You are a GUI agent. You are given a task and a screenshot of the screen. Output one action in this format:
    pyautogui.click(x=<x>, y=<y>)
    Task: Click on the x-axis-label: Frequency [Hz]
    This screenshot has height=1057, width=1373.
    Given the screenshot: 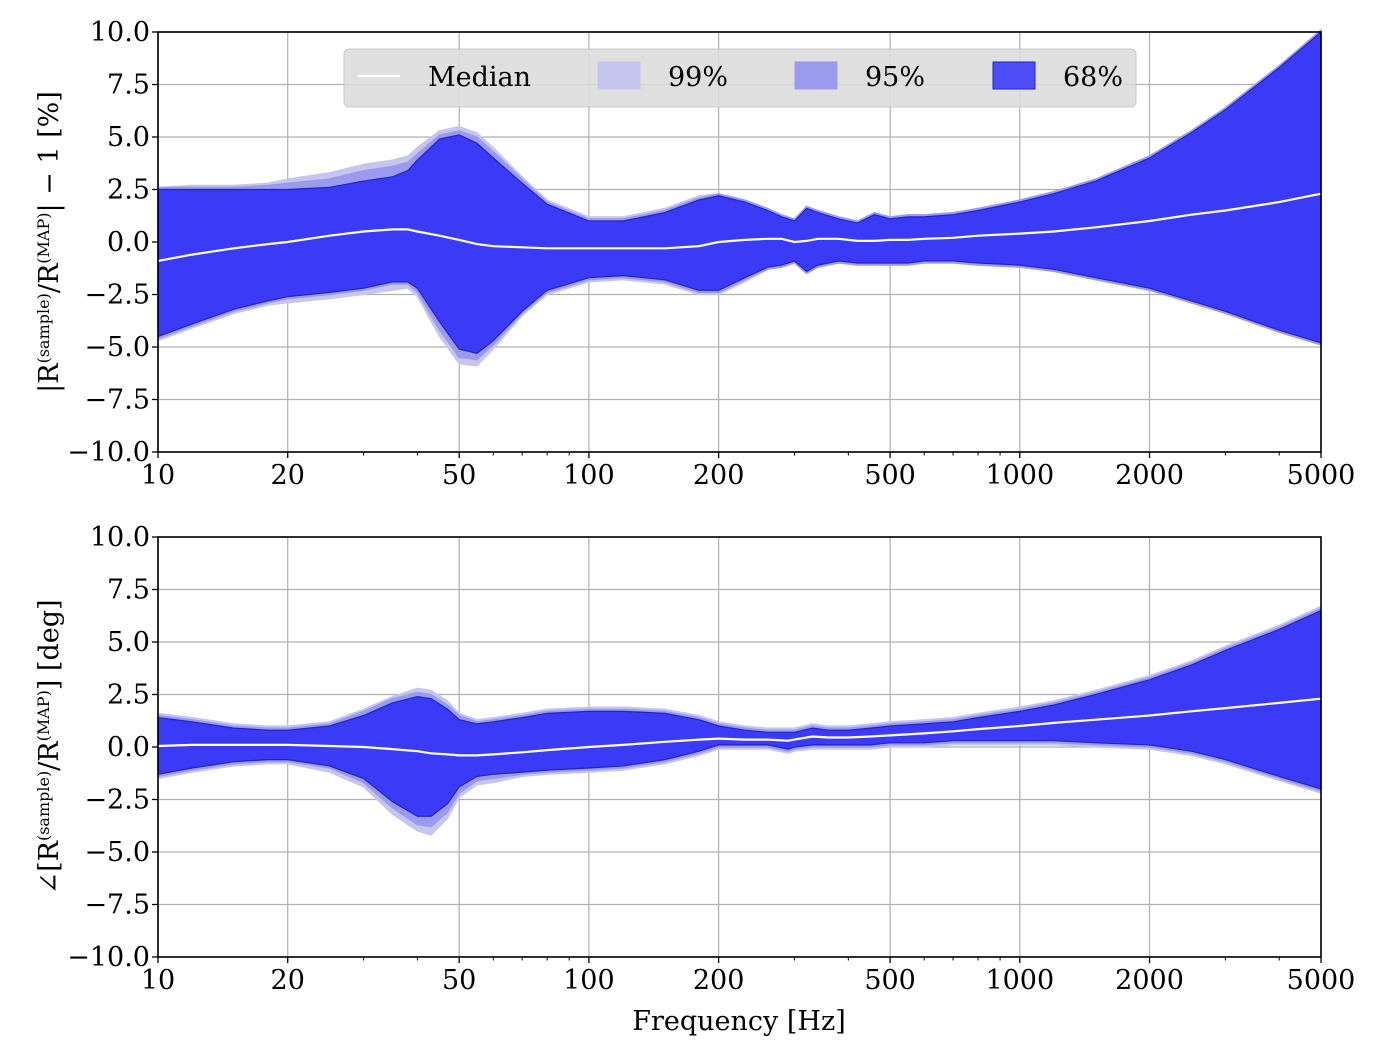 What is the action you would take?
    pyautogui.click(x=738, y=1021)
    